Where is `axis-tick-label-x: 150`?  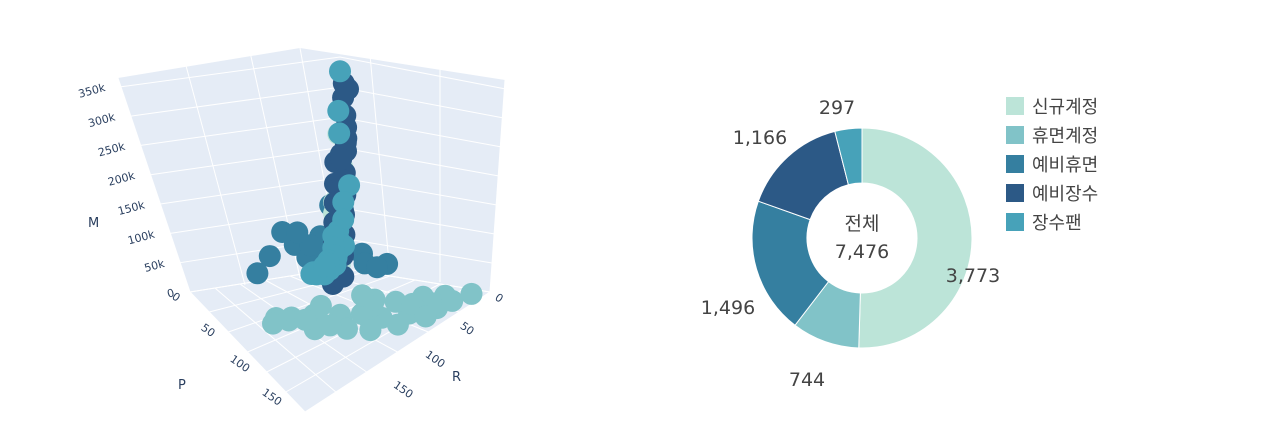 axis-tick-label-x: 150 is located at coordinates (272, 397).